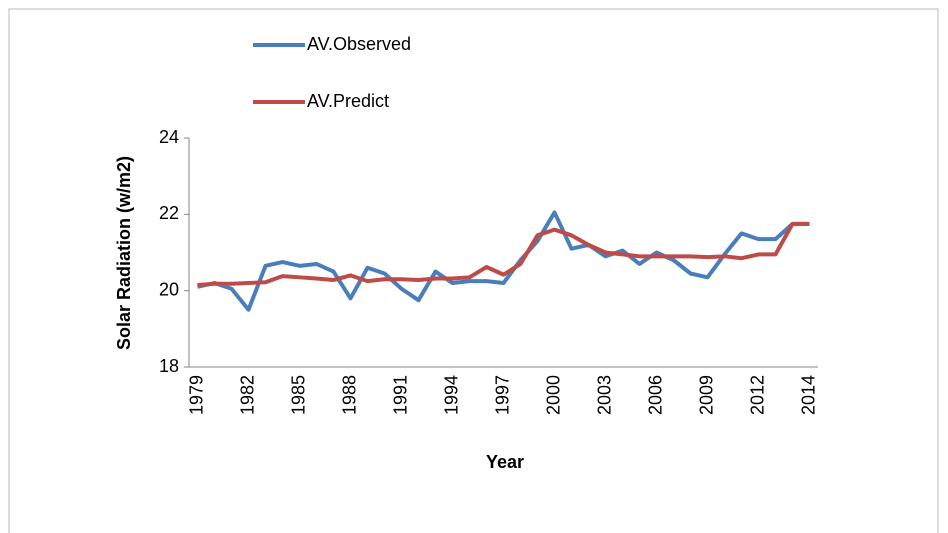 The width and height of the screenshot is (948, 533). What do you see at coordinates (348, 101) in the screenshot?
I see `legend-label: AV.Predict` at bounding box center [348, 101].